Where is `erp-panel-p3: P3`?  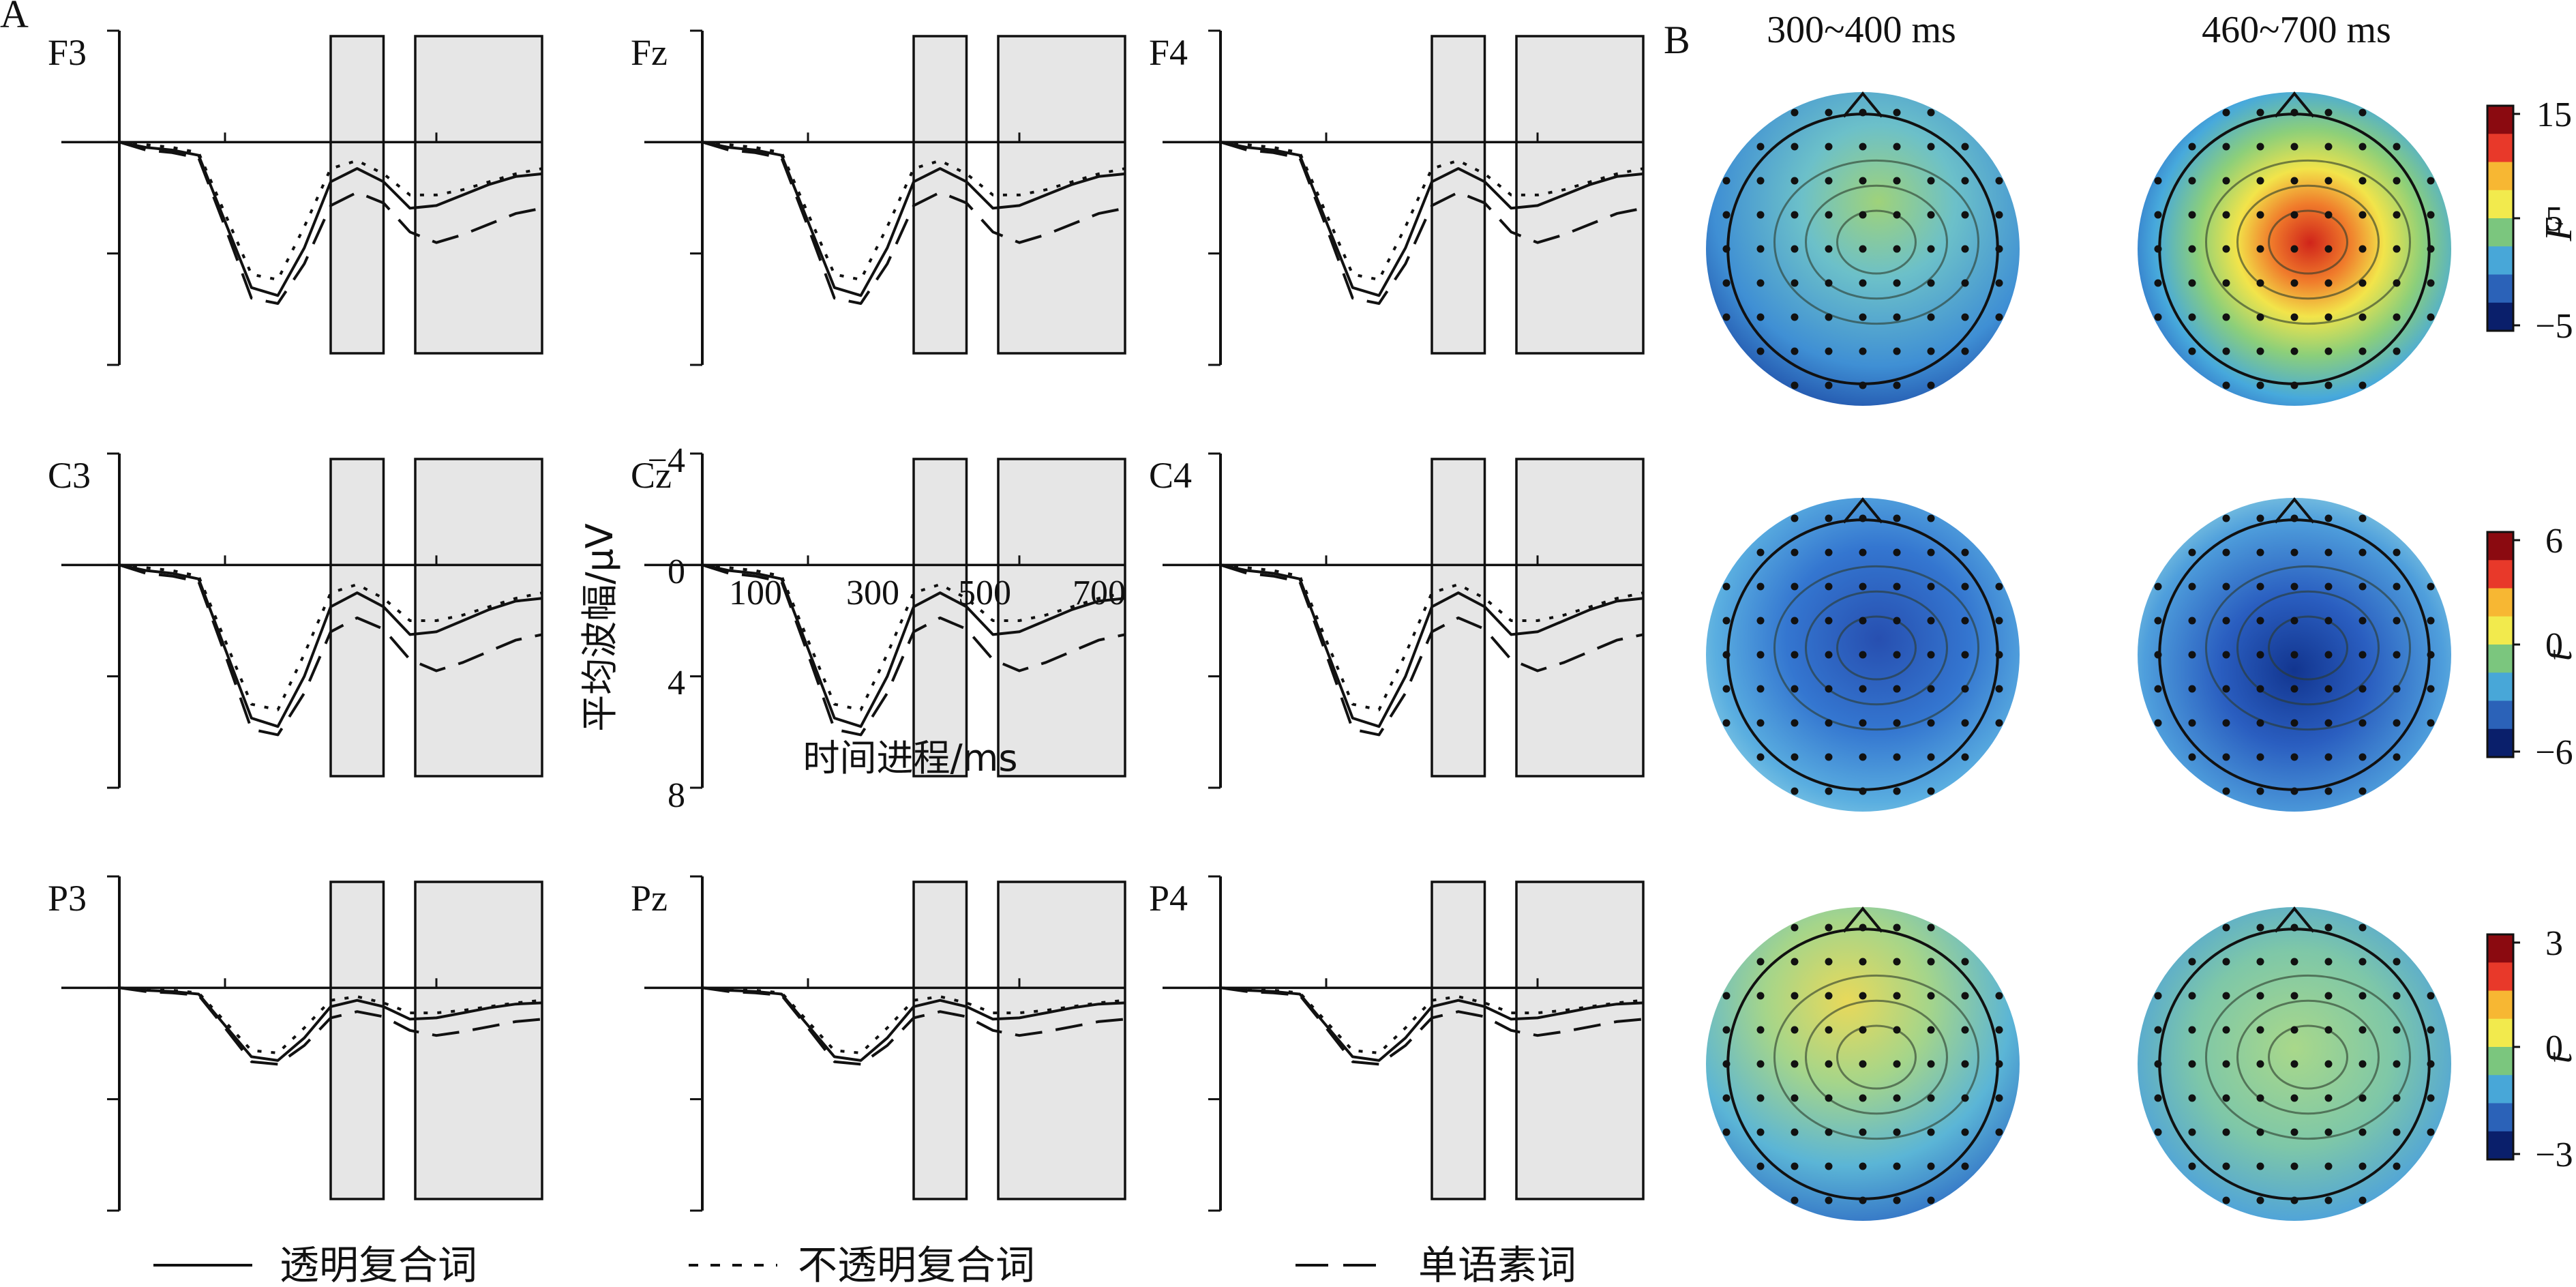
erp-panel-p3: P3 is located at coordinates (295, 1043).